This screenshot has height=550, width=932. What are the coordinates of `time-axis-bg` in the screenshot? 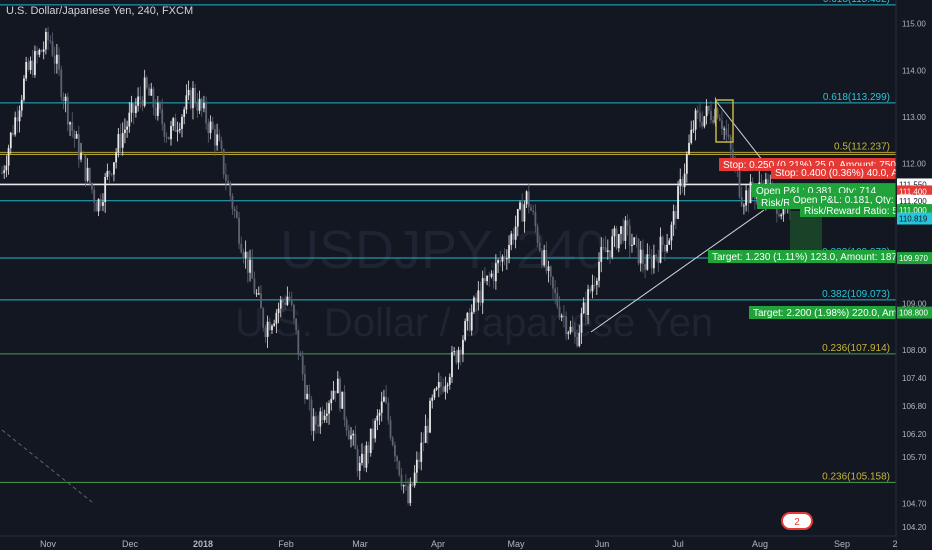 It's located at (448, 543).